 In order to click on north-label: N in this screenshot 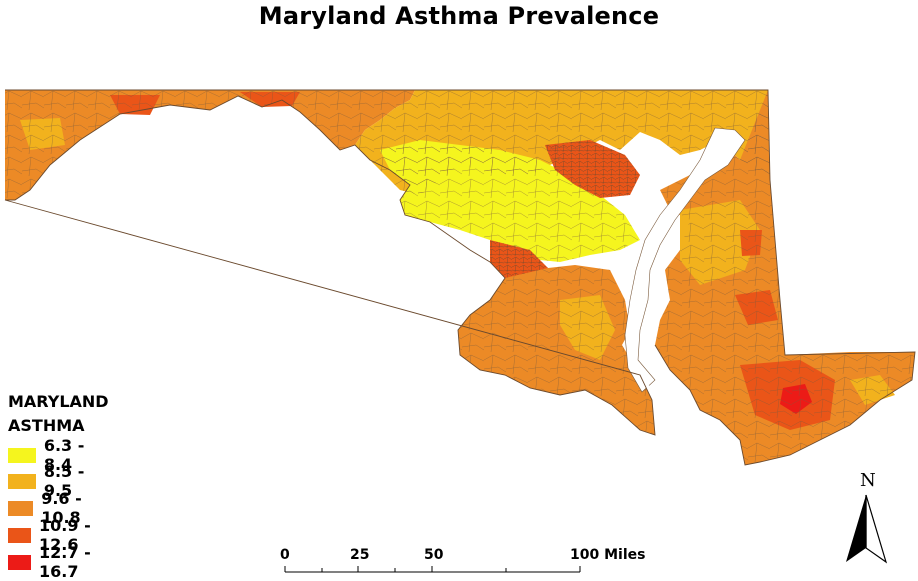, I will do `click(868, 480)`.